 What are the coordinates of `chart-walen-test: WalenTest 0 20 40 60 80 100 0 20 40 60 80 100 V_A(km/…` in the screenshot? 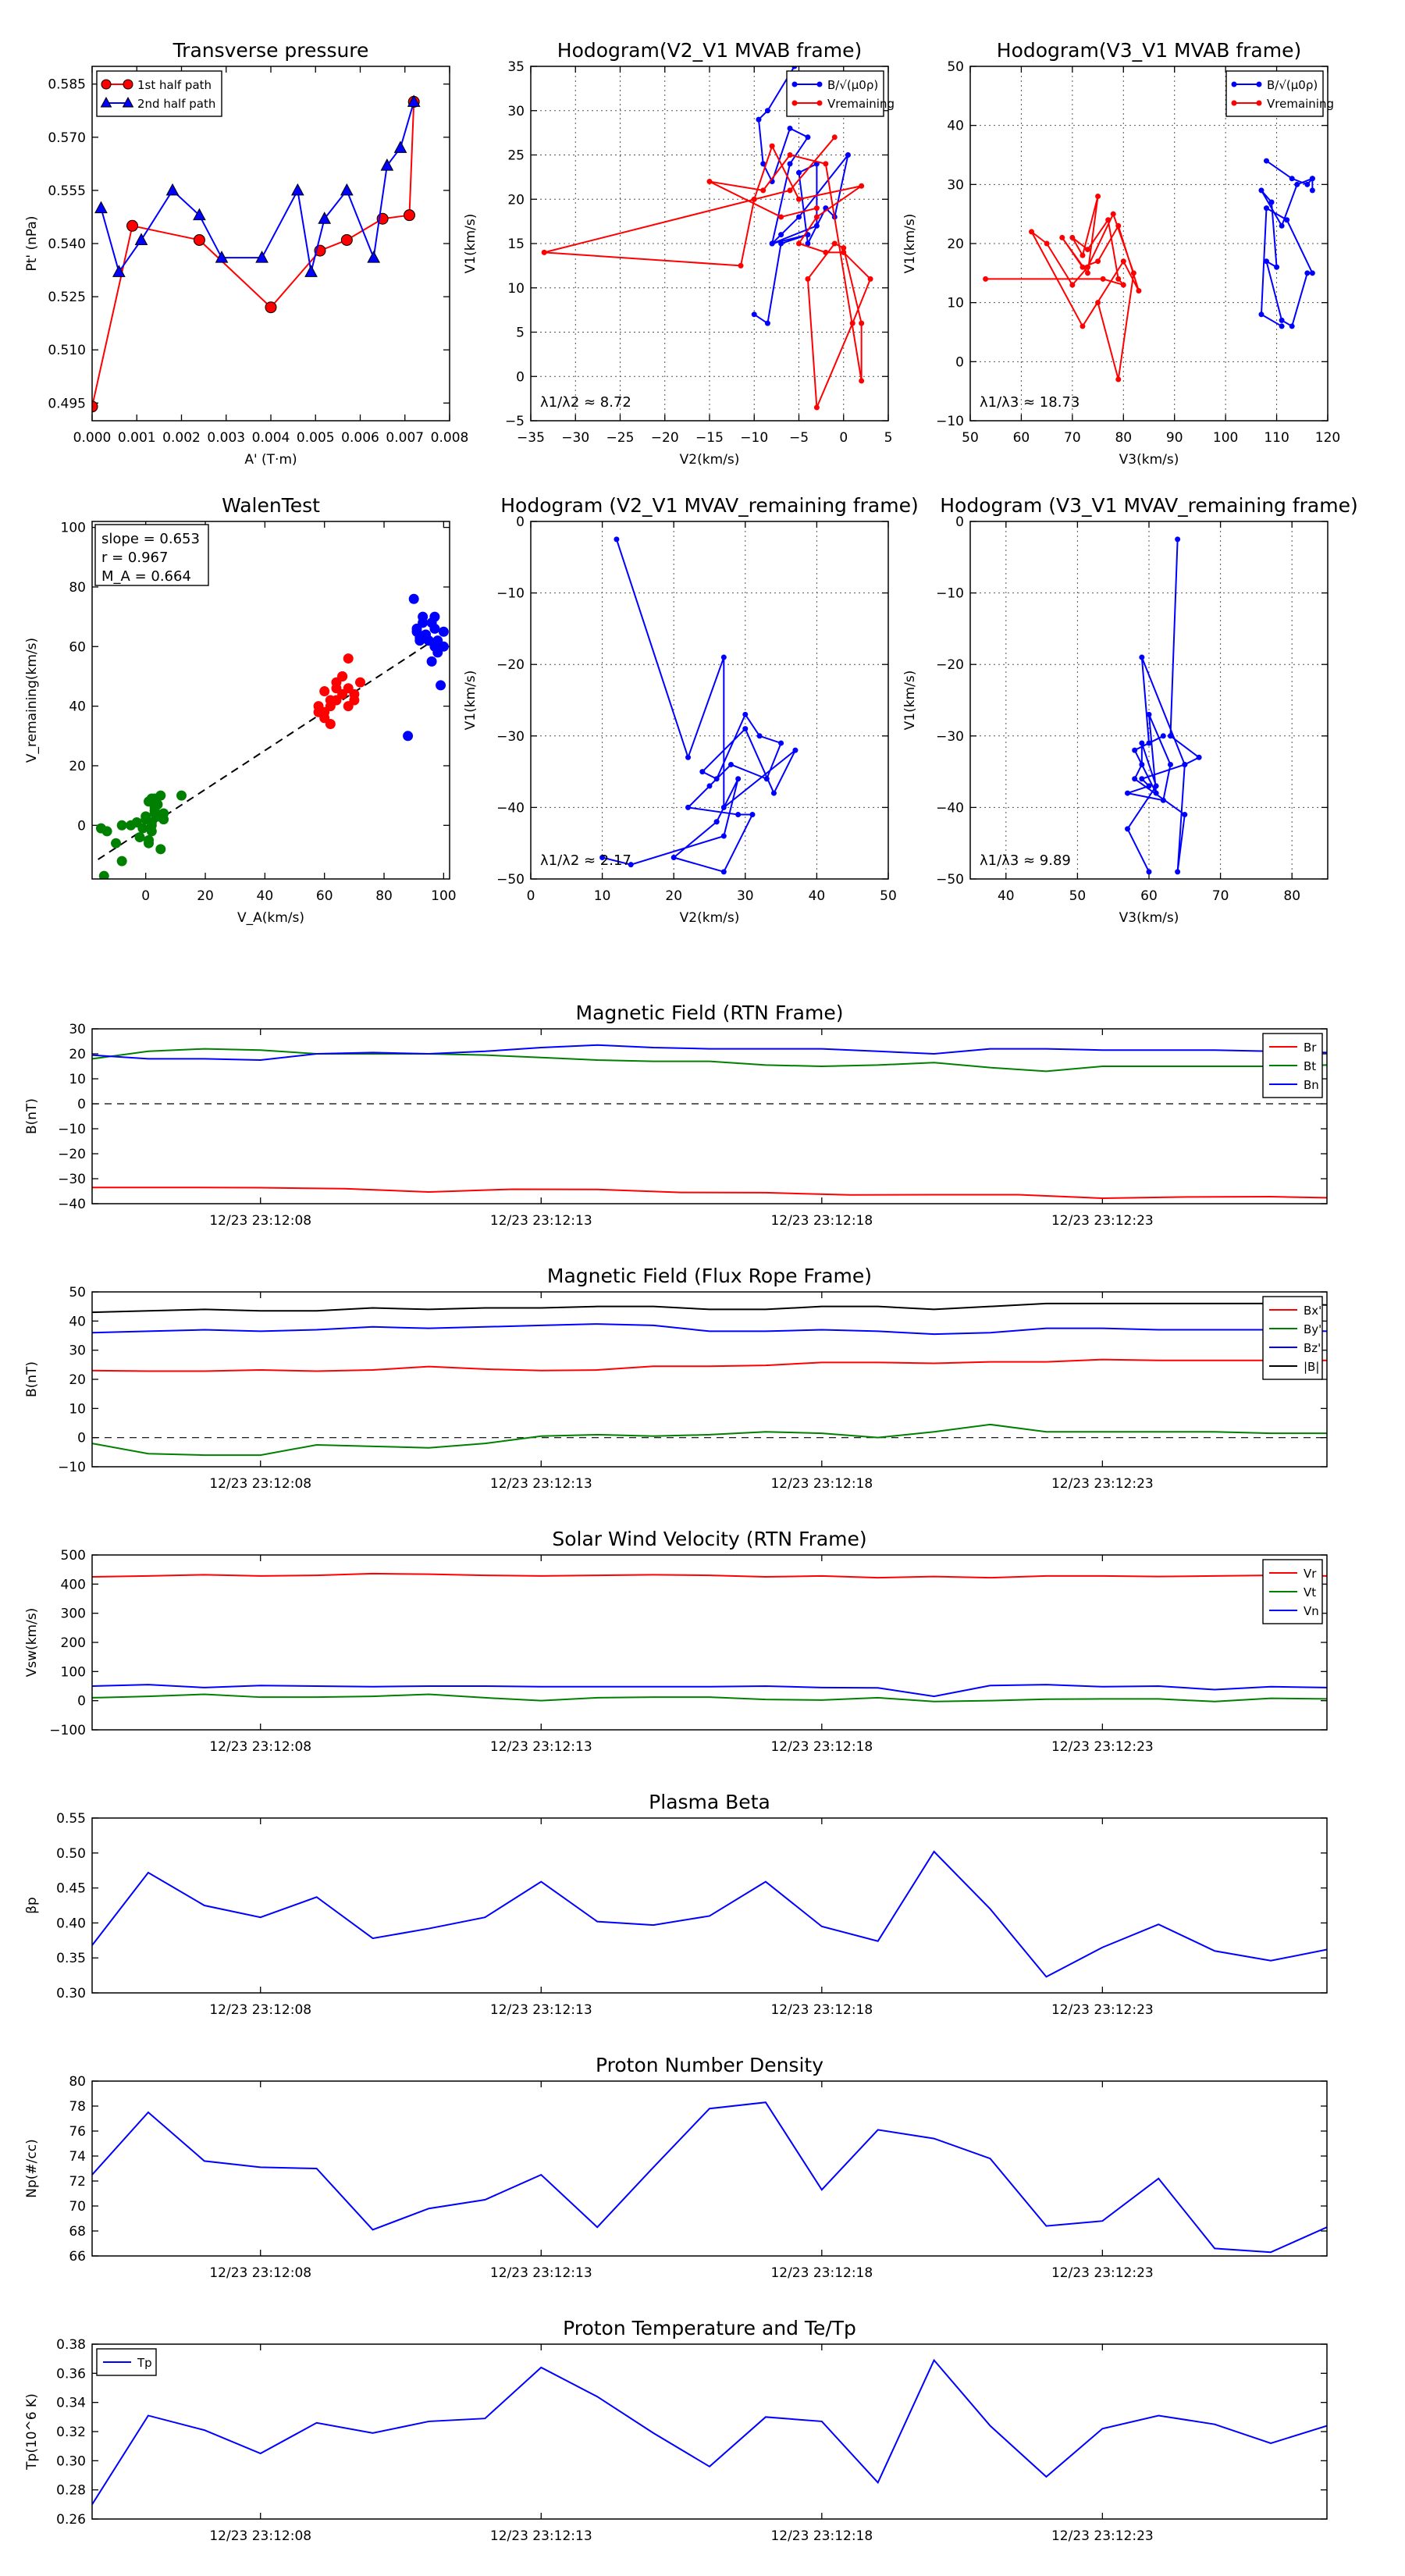 It's located at (241, 710).